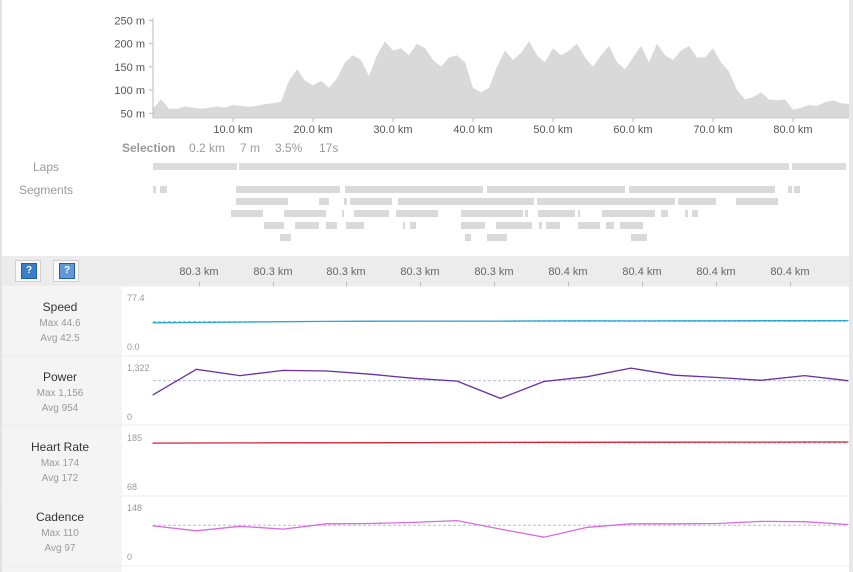 This screenshot has height=572, width=853. I want to click on metric-avg: Avg 97, so click(60, 548).